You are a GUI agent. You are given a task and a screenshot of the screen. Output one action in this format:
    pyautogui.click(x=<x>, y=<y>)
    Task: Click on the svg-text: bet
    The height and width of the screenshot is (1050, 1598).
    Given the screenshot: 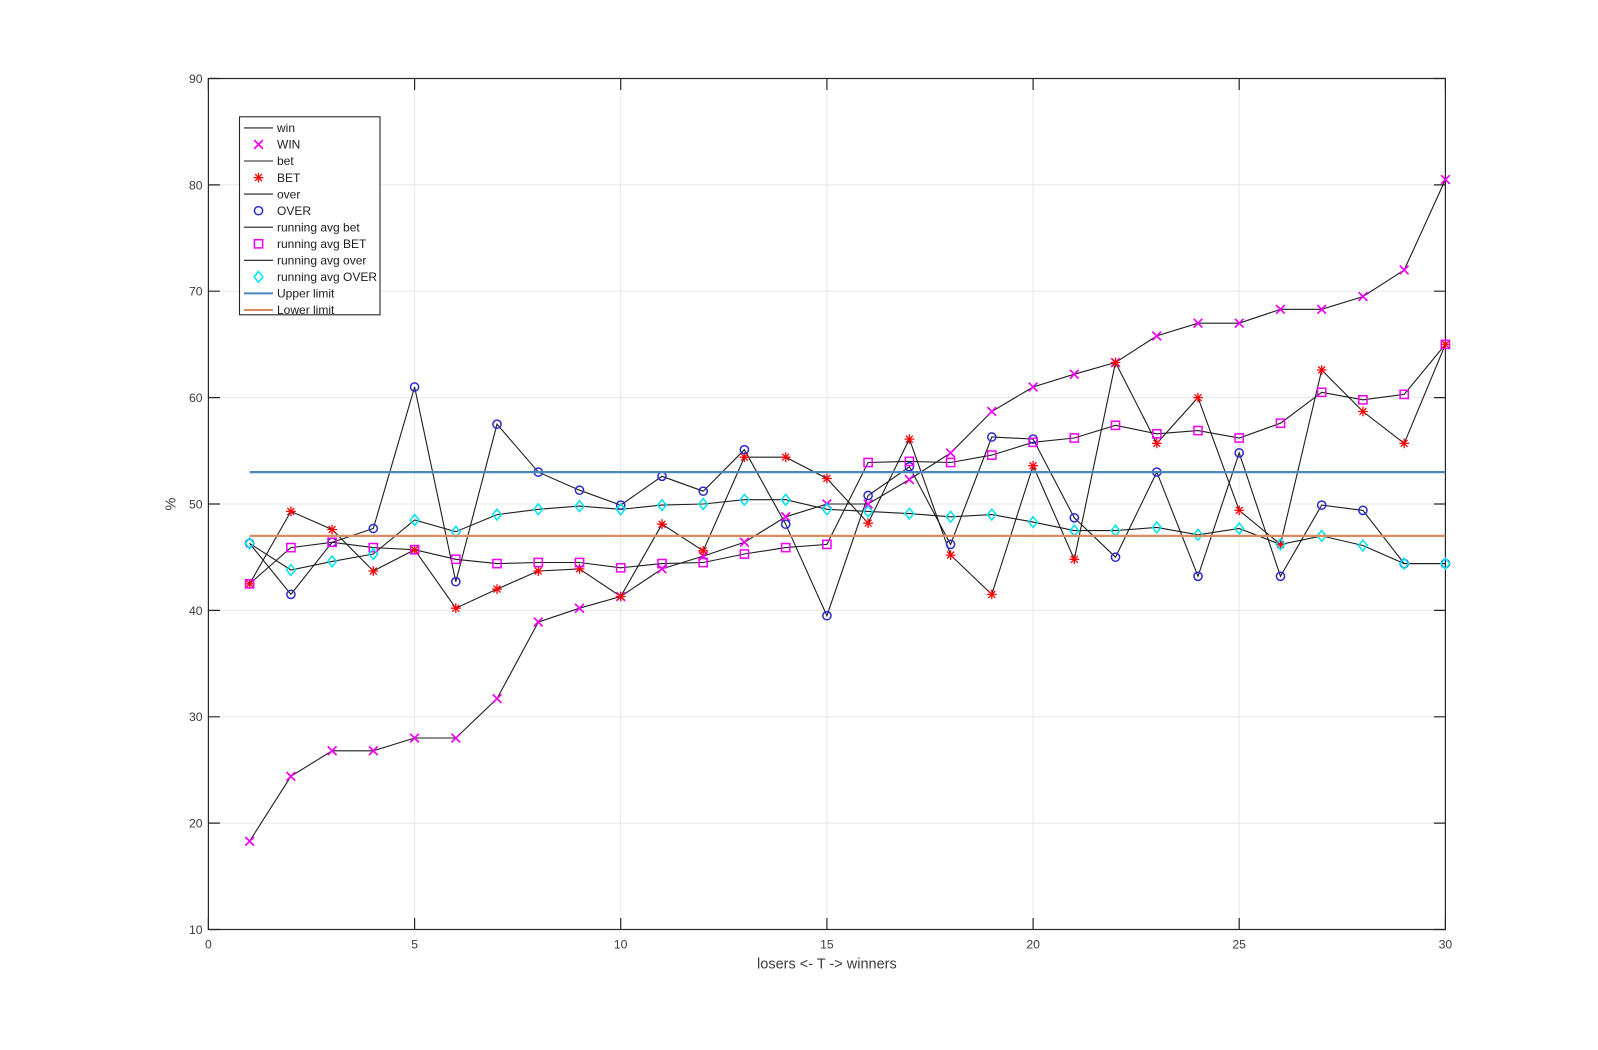 What is the action you would take?
    pyautogui.click(x=285, y=161)
    